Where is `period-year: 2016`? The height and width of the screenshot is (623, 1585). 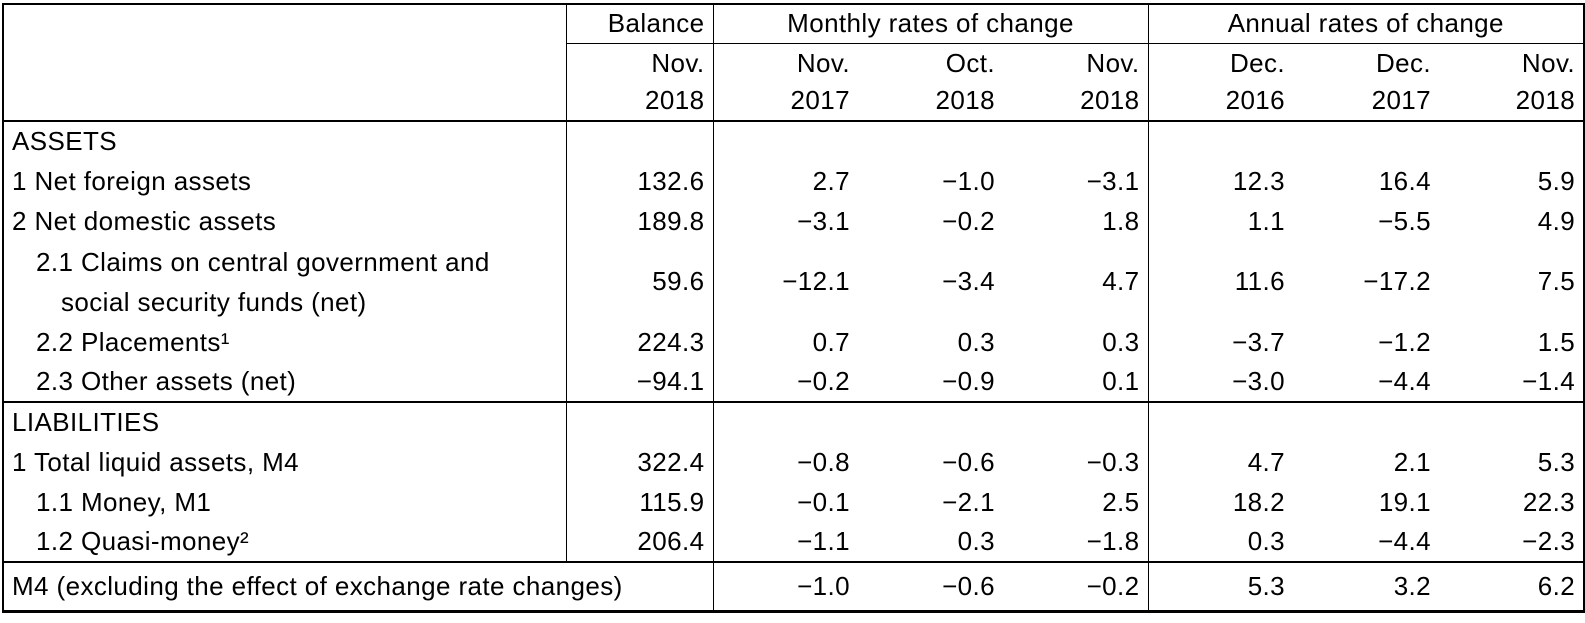 period-year: 2016 is located at coordinates (1255, 99).